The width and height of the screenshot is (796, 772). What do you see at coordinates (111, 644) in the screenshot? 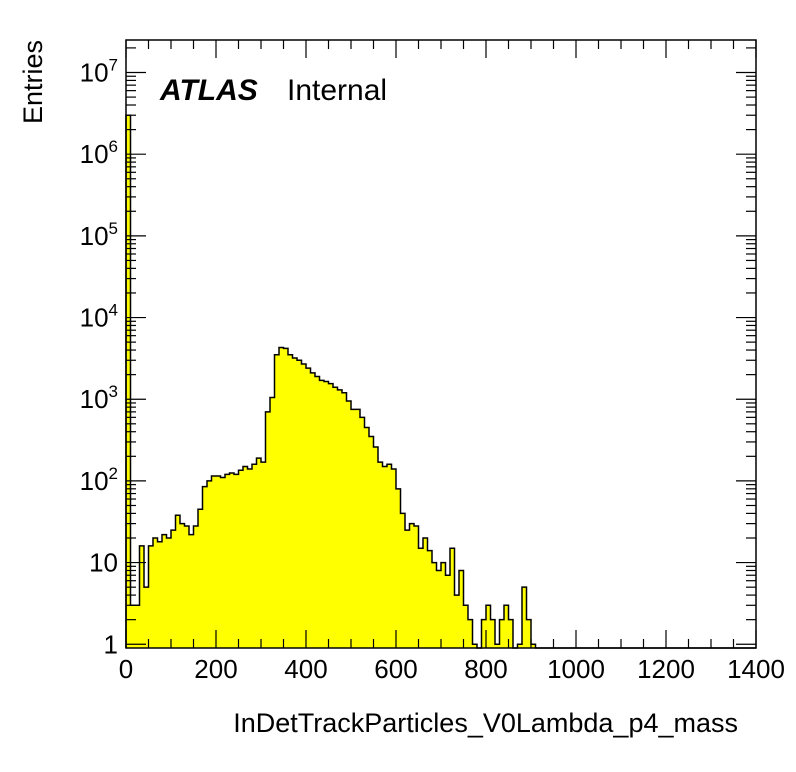
I see `y-tick-label: 1` at bounding box center [111, 644].